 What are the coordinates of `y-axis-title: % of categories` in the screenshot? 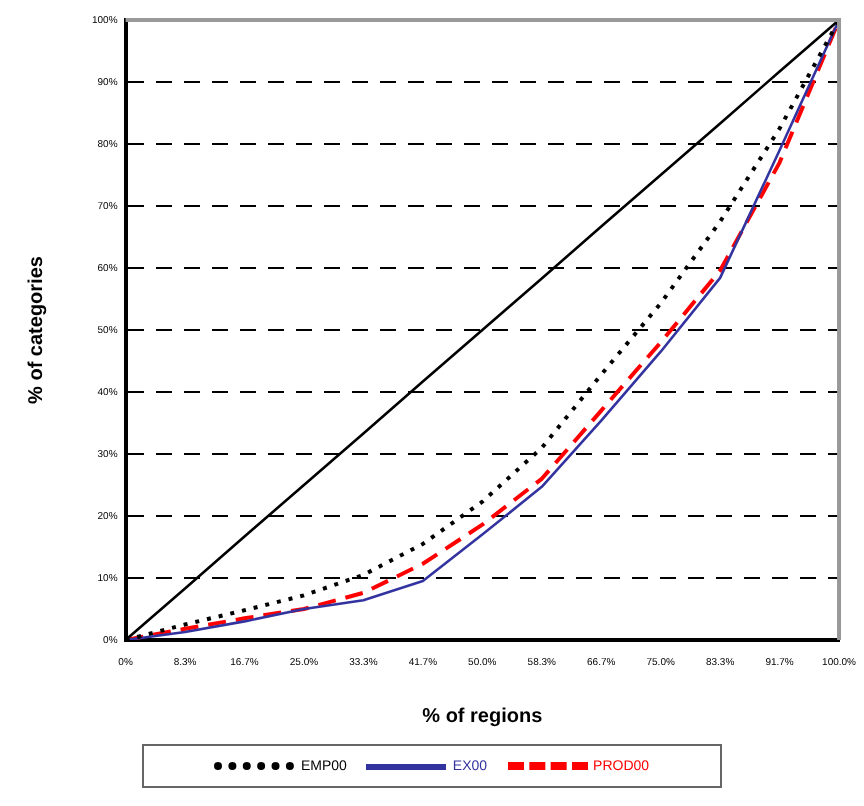 It's located at (36, 329).